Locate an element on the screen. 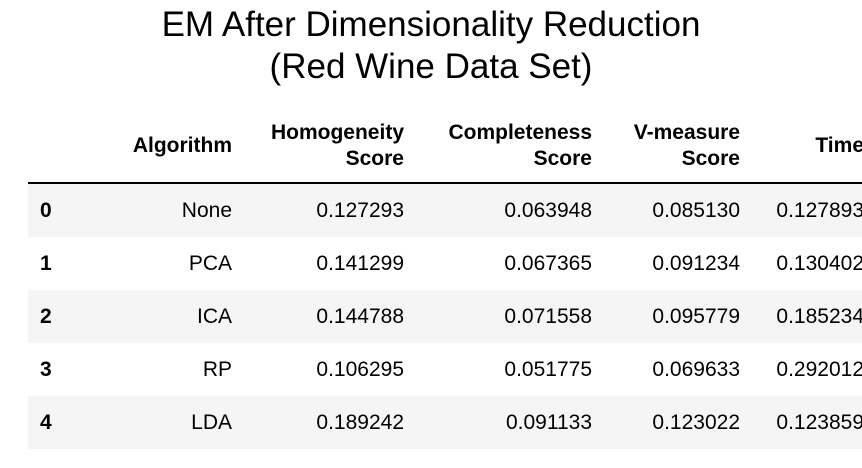 This screenshot has width=862, height=468. cell-homogeneity: 0.141299 is located at coordinates (360, 263).